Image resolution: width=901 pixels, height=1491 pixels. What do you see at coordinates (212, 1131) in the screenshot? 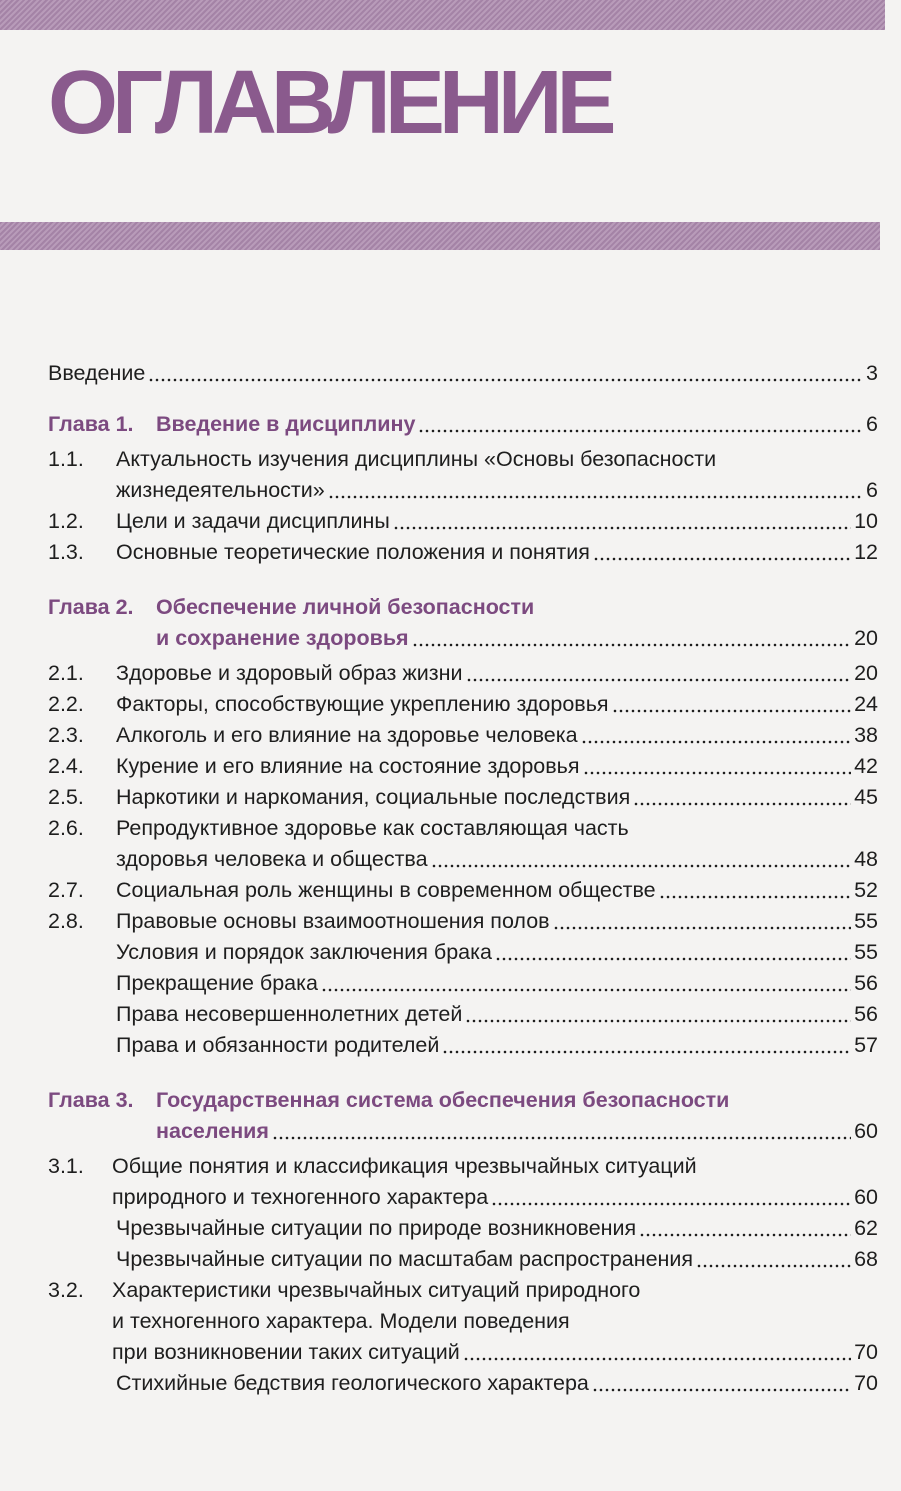
I see `toc-entry-title: населения` at bounding box center [212, 1131].